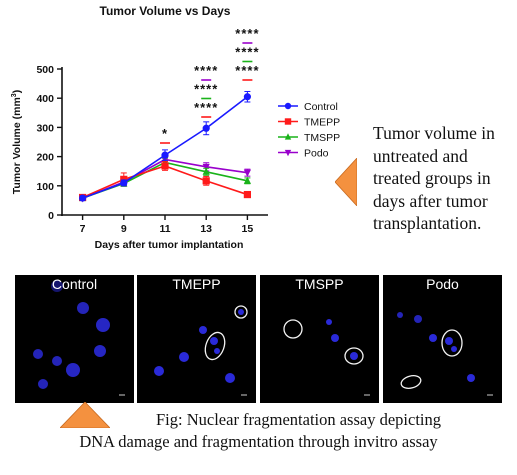  I want to click on y-tick-label: 300, so click(45, 128).